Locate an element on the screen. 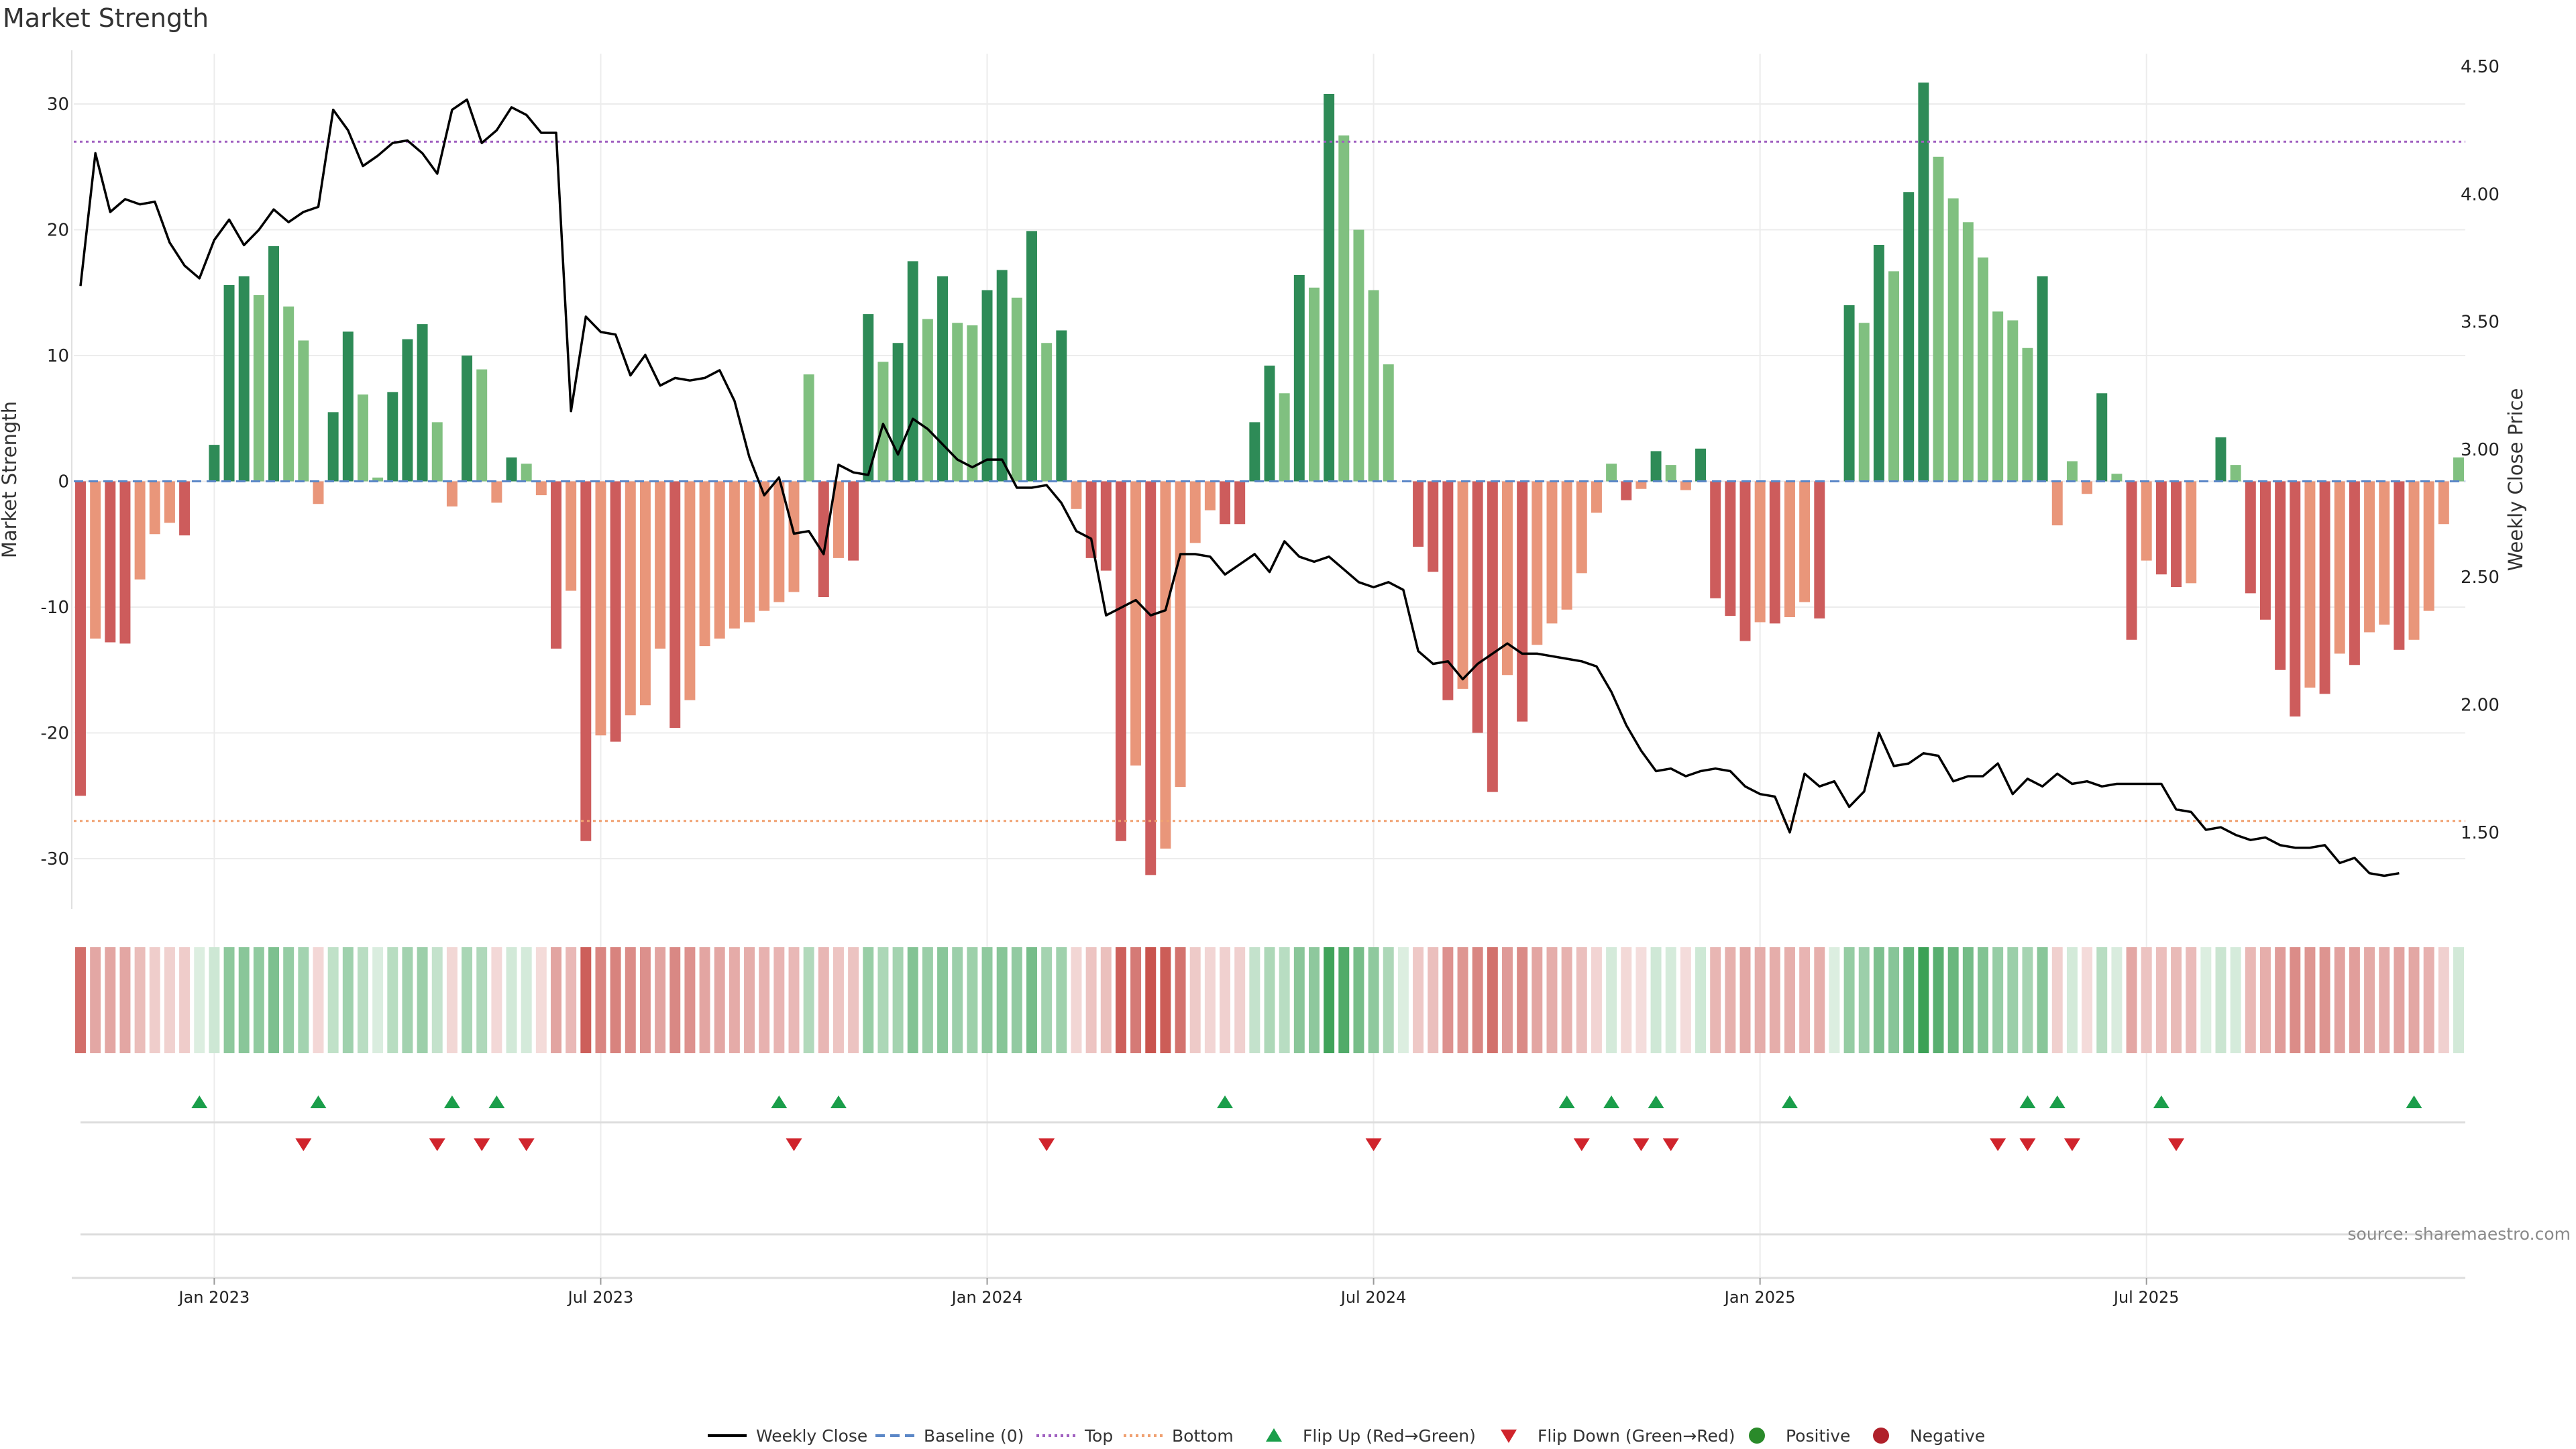 This screenshot has height=1449, width=2576. legend-item-weekly: Weekly Close is located at coordinates (787, 1436).